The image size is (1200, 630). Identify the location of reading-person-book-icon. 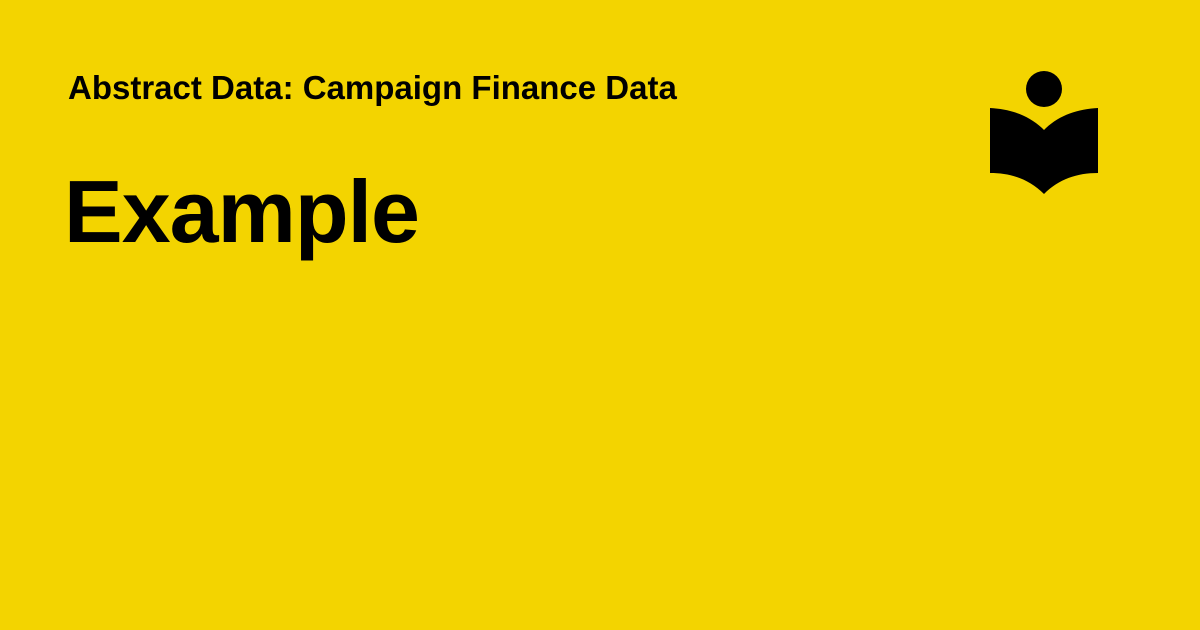
(1044, 133).